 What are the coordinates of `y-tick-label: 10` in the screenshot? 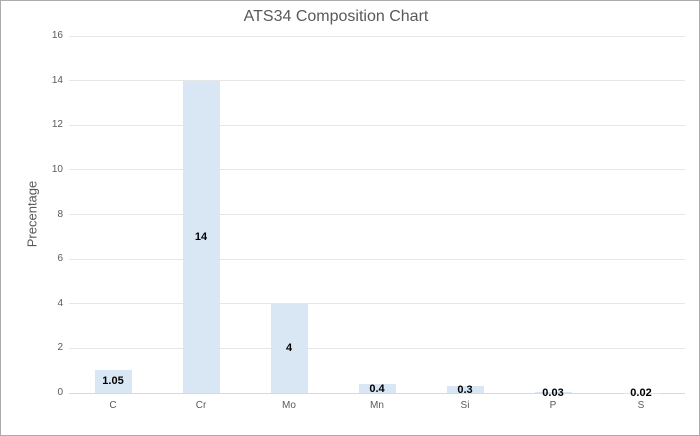 It's located at (57, 169).